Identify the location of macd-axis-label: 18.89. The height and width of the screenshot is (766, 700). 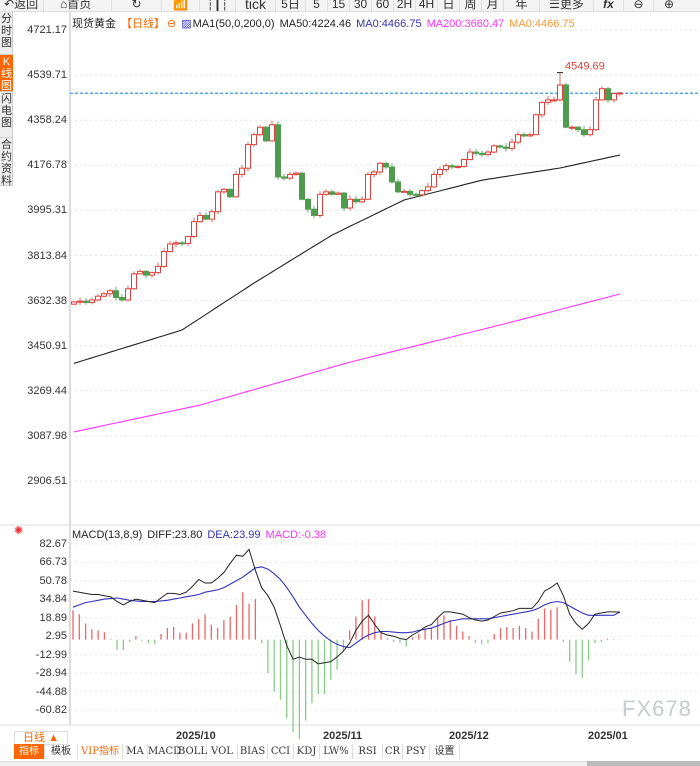
(53, 617).